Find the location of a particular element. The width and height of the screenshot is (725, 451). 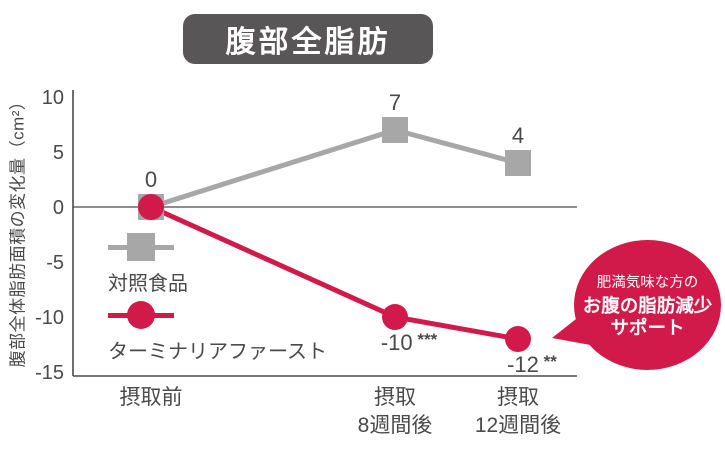

circle-marker-icon is located at coordinates (141, 315).